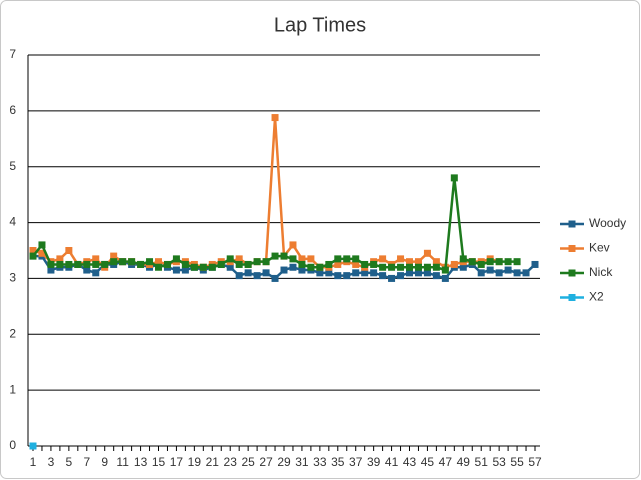 The width and height of the screenshot is (641, 480). I want to click on x-tick-label: 13, so click(141, 462).